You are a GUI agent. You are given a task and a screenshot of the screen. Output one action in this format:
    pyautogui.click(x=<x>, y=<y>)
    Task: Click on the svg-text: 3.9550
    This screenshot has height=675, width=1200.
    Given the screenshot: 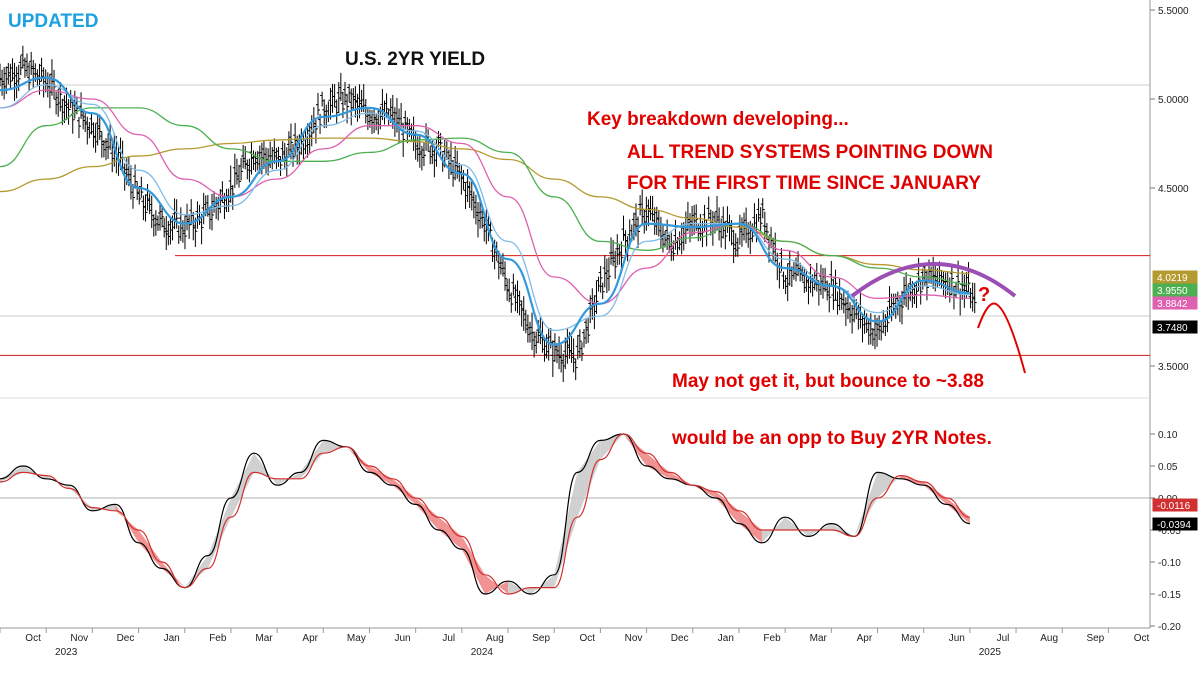 What is the action you would take?
    pyautogui.click(x=1172, y=291)
    